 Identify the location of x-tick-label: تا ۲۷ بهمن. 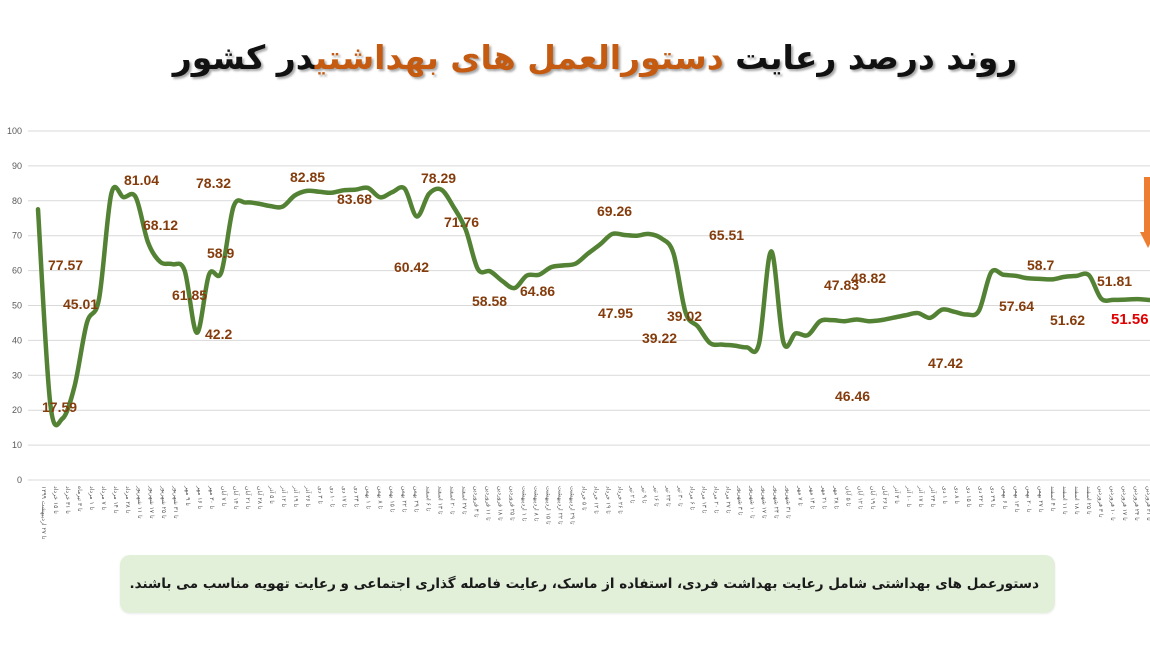
(1040, 499).